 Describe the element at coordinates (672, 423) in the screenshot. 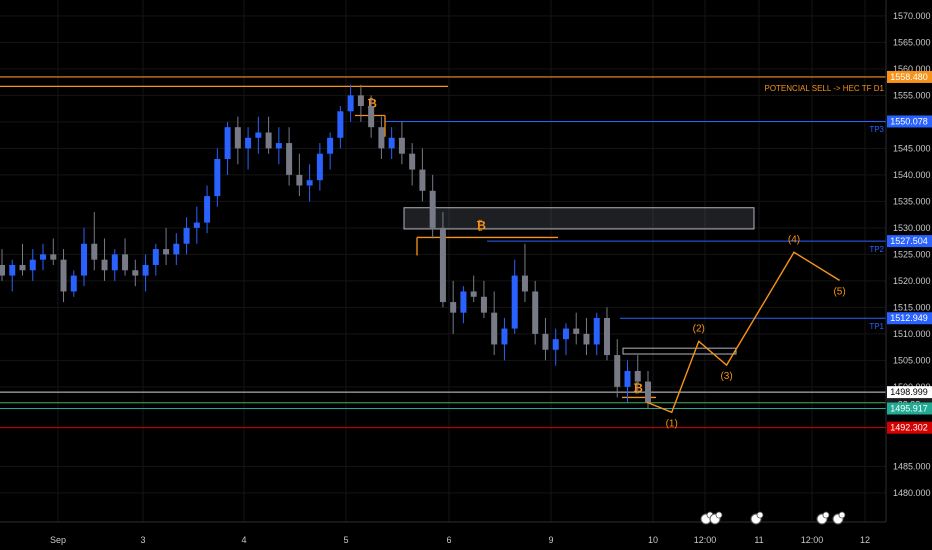

I see `wave-label: (1)` at that location.